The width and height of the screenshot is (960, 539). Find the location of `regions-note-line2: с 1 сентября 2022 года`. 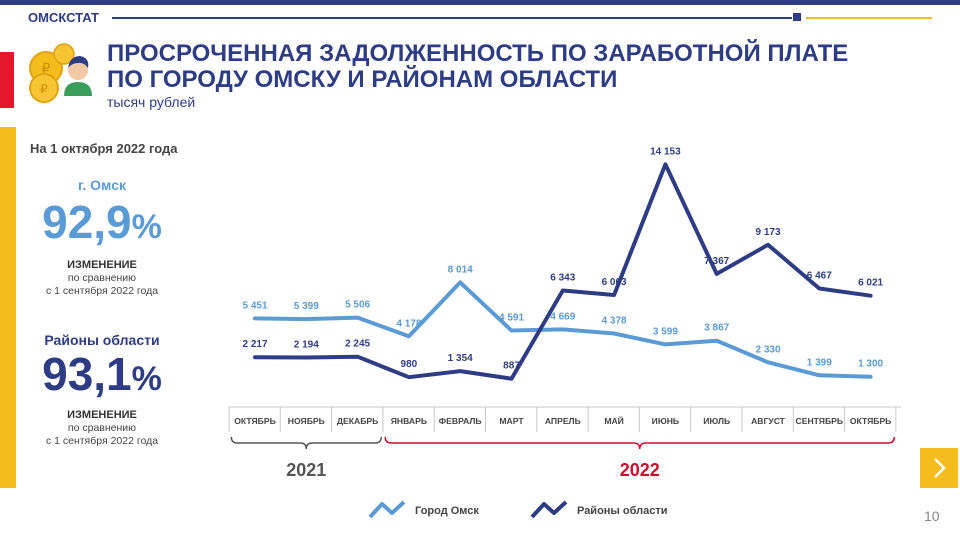

regions-note-line2: с 1 сентября 2022 года is located at coordinates (102, 441).